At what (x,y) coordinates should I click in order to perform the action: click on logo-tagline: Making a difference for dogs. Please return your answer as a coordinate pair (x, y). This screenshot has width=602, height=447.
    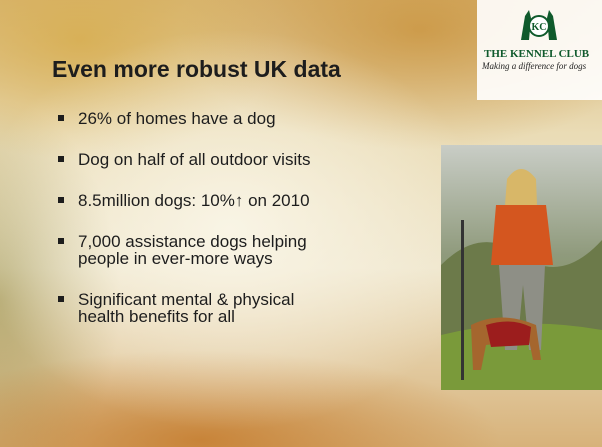
    Looking at the image, I should click on (534, 66).